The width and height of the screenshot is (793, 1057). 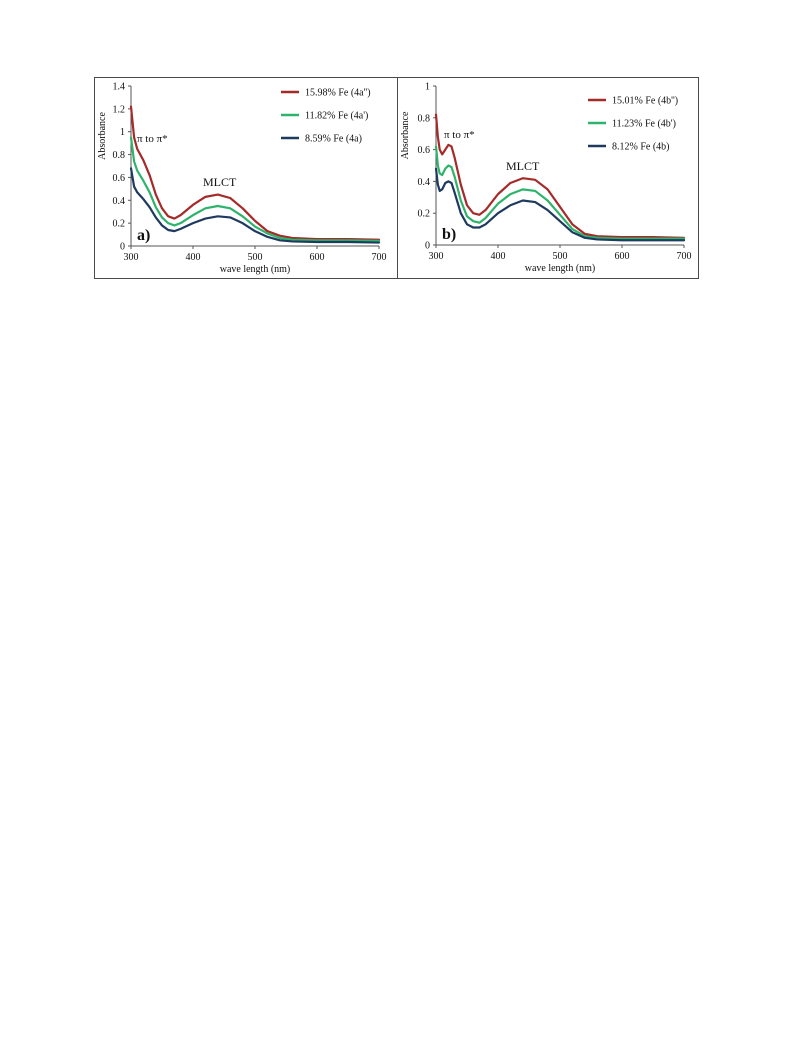 I want to click on y-tick-label: 1.2, so click(x=119, y=109).